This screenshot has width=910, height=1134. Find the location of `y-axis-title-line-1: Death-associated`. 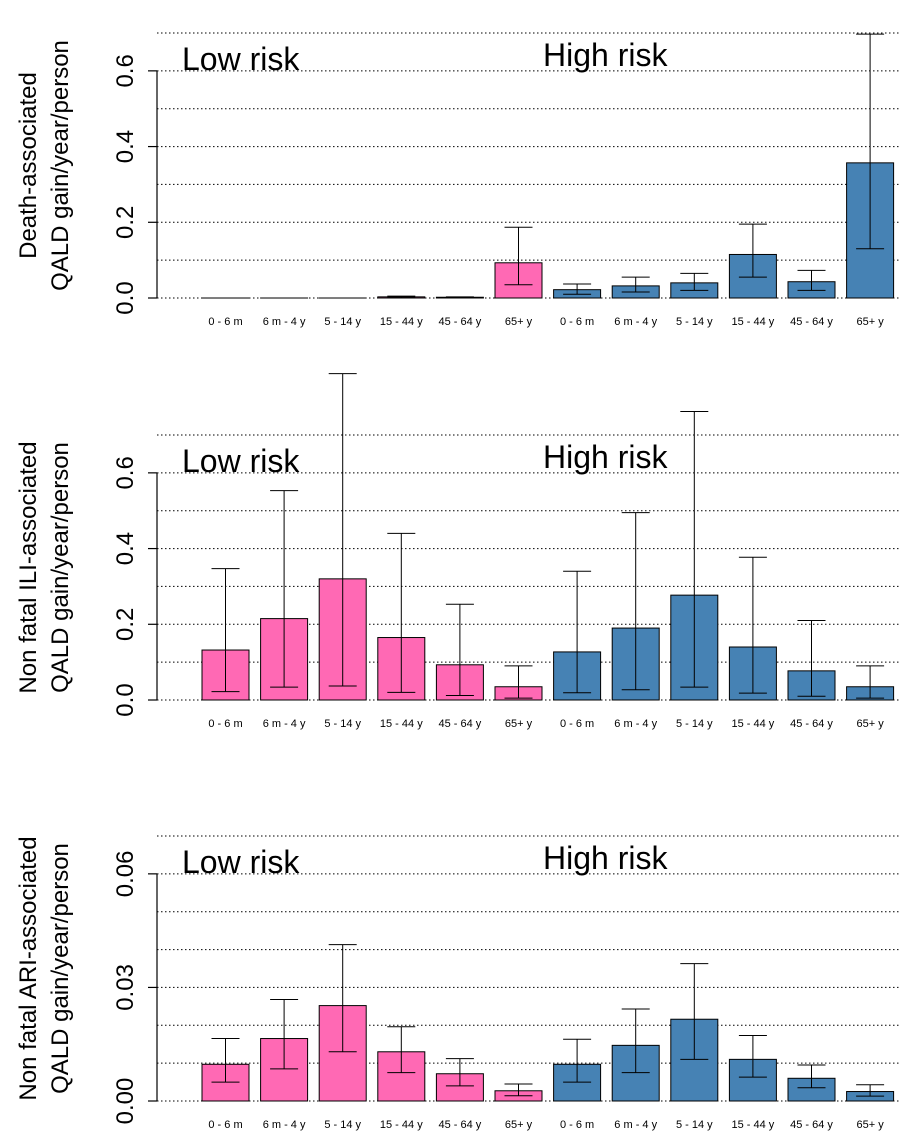

y-axis-title-line-1: Death-associated is located at coordinates (28, 165).